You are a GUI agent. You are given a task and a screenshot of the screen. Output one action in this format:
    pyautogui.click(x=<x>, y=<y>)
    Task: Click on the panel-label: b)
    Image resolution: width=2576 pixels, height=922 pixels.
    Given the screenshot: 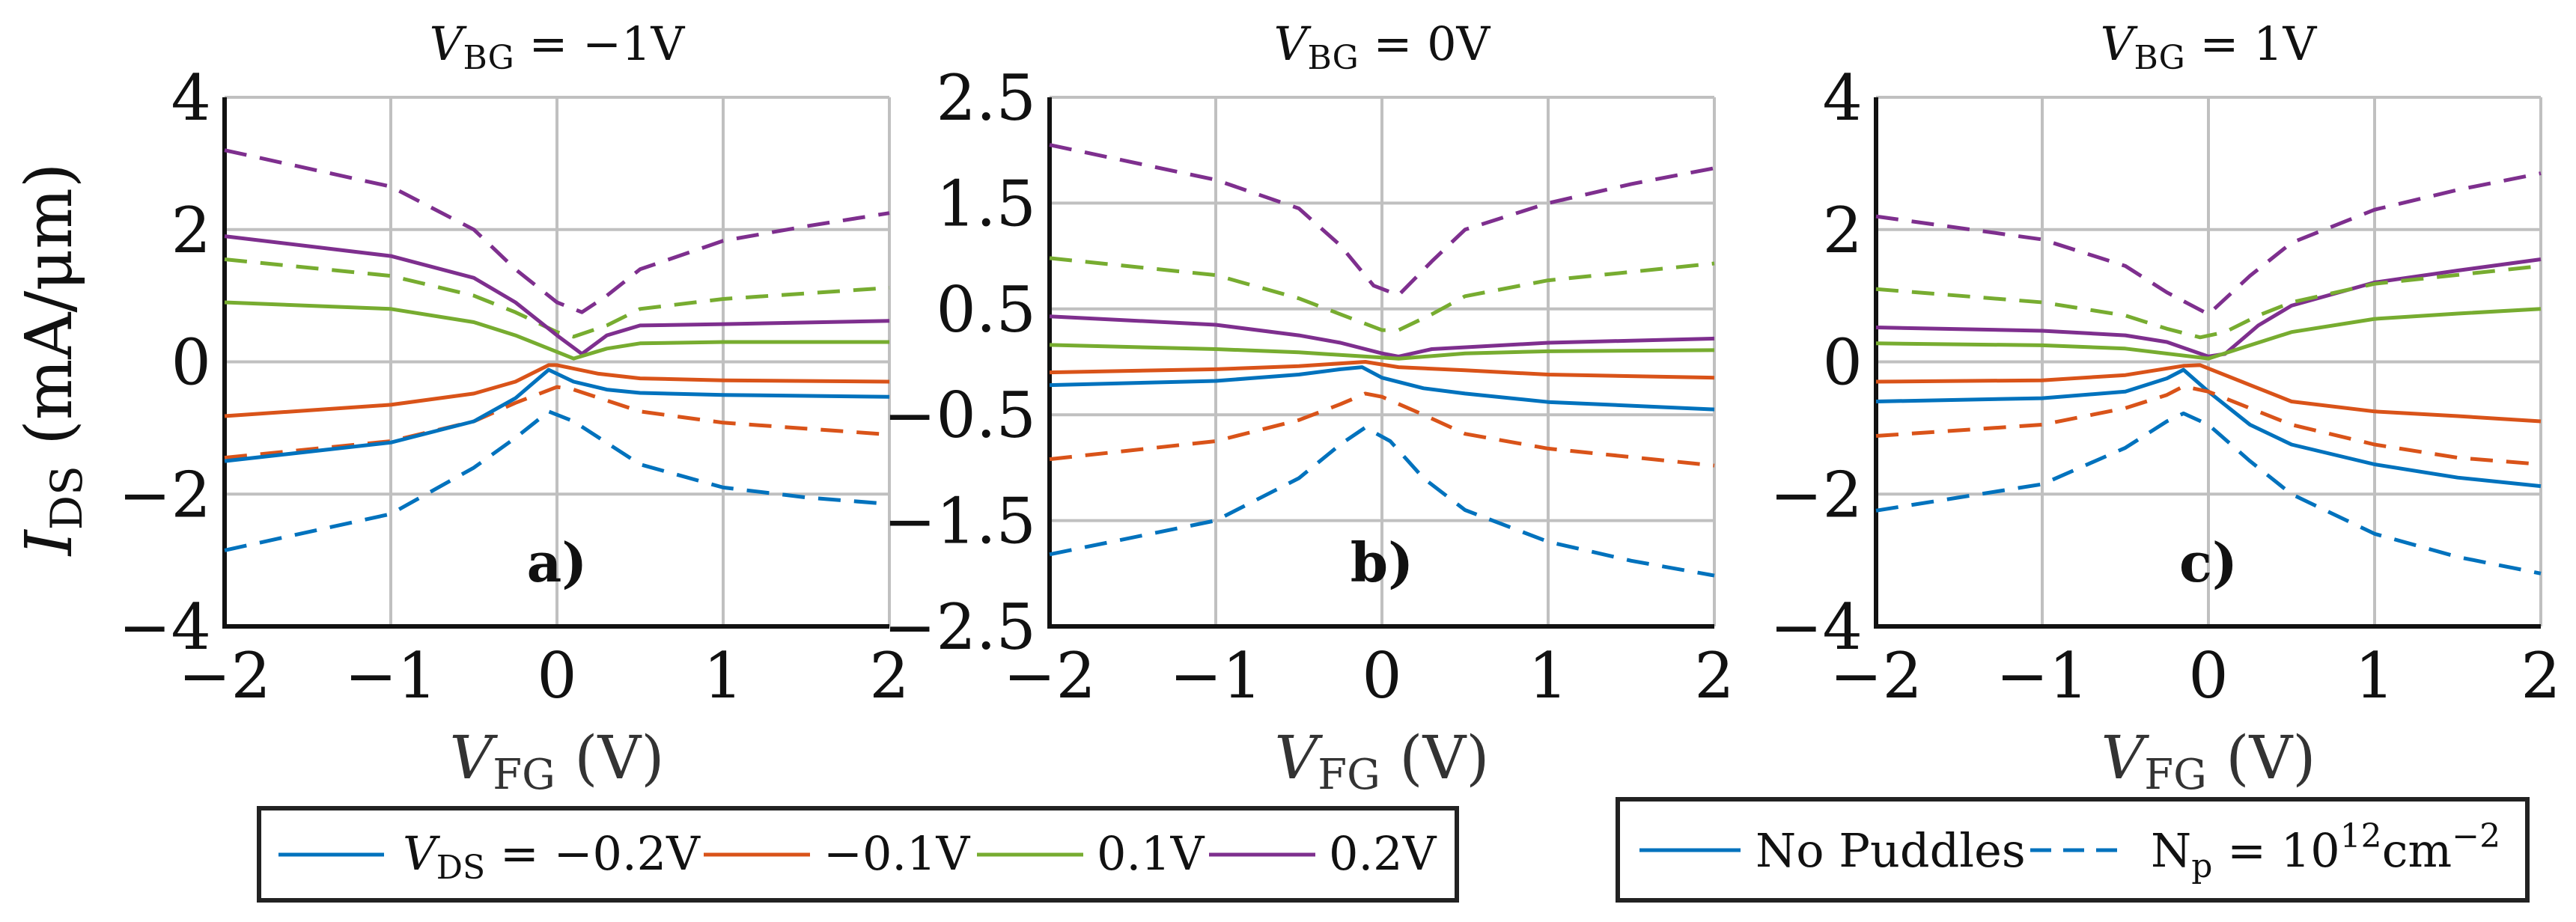 What is the action you would take?
    pyautogui.click(x=1382, y=562)
    